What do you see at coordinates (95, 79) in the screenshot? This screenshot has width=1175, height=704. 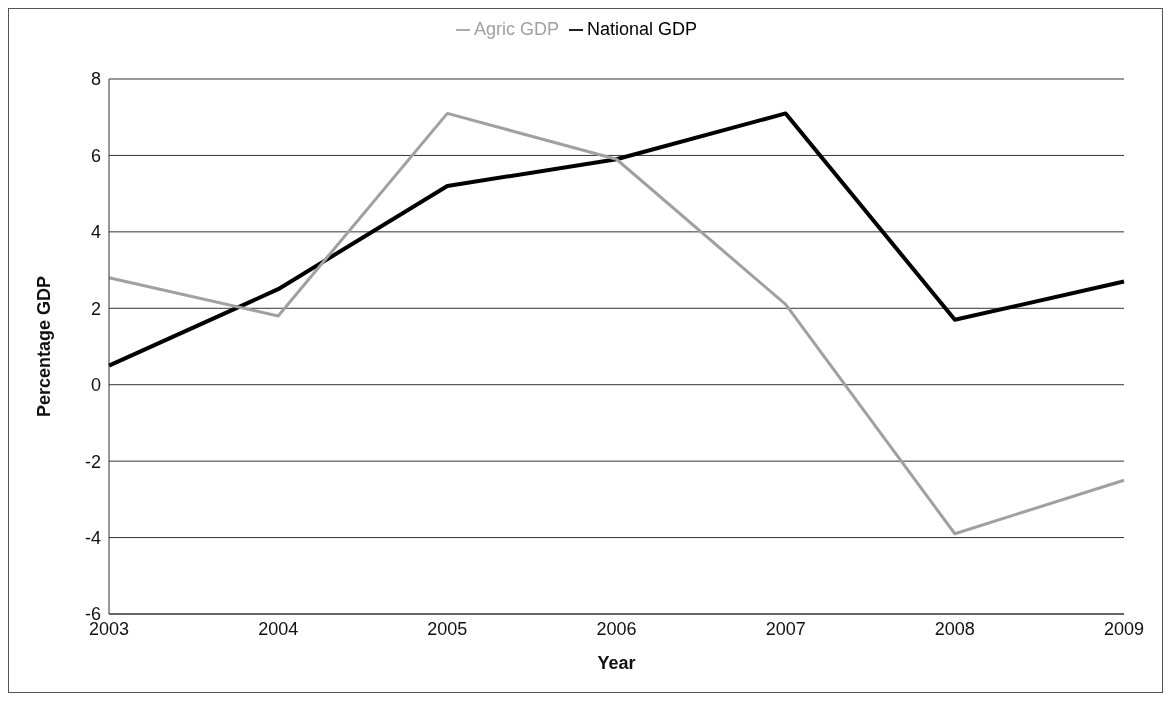 I see `y-tick-label: 8` at bounding box center [95, 79].